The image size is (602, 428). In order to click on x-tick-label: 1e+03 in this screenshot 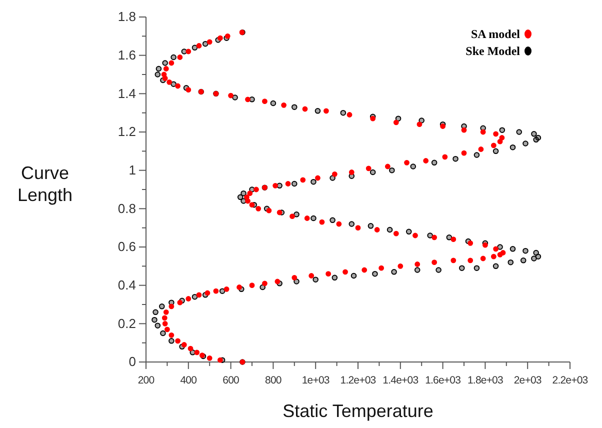, I will do `click(316, 380)`.